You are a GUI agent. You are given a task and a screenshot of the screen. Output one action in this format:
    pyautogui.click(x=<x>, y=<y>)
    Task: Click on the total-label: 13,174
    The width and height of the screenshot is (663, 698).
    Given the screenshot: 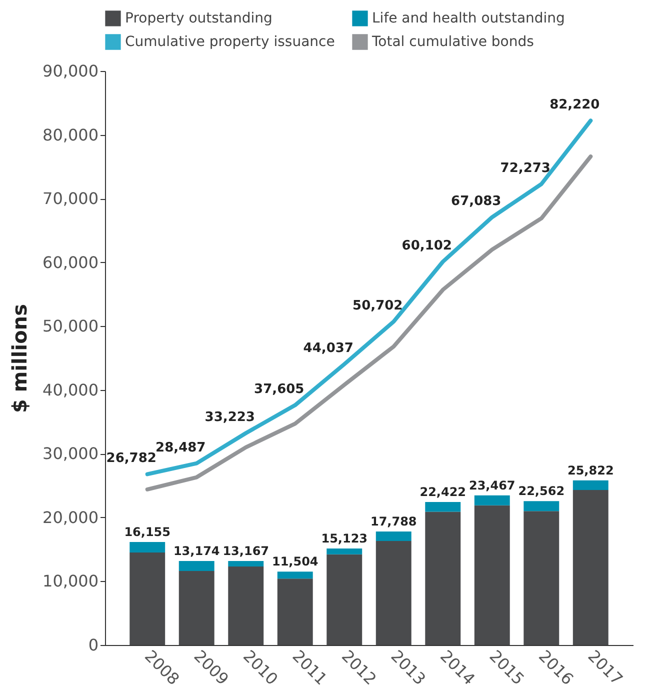 What is the action you would take?
    pyautogui.click(x=196, y=551)
    